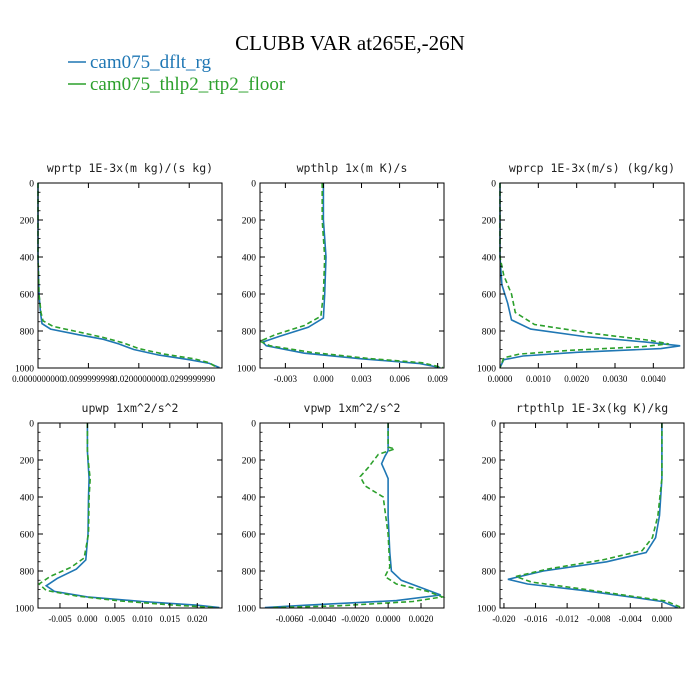  What do you see at coordinates (352, 408) in the screenshot?
I see `panel-title: vpwp 1xm^2/s^2` at bounding box center [352, 408].